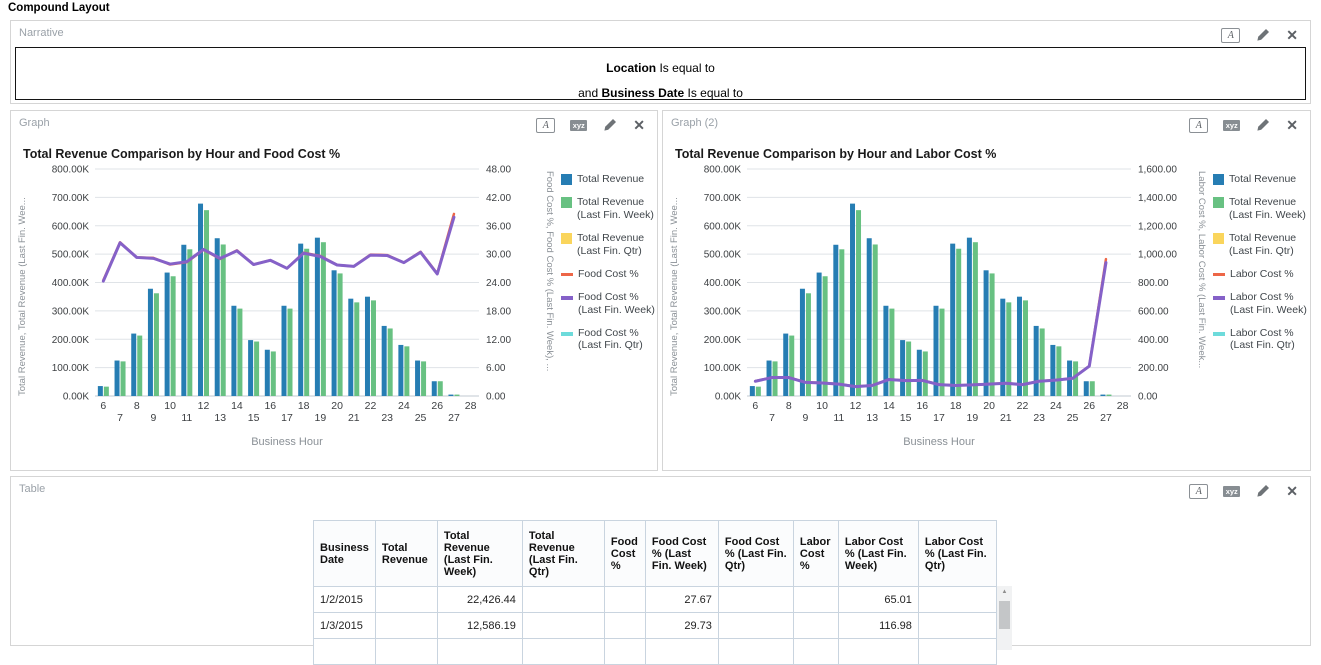  Describe the element at coordinates (723, 170) in the screenshot. I see `svg-text: 800.00K` at that location.